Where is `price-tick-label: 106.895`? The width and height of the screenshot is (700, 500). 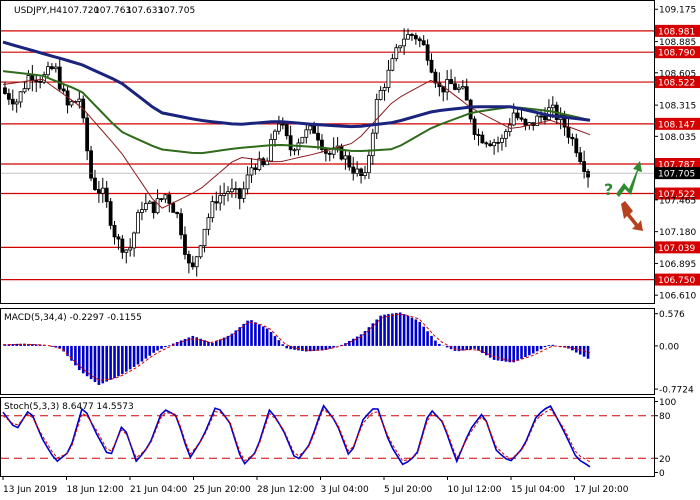 price-tick-label: 106.895 is located at coordinates (677, 265).